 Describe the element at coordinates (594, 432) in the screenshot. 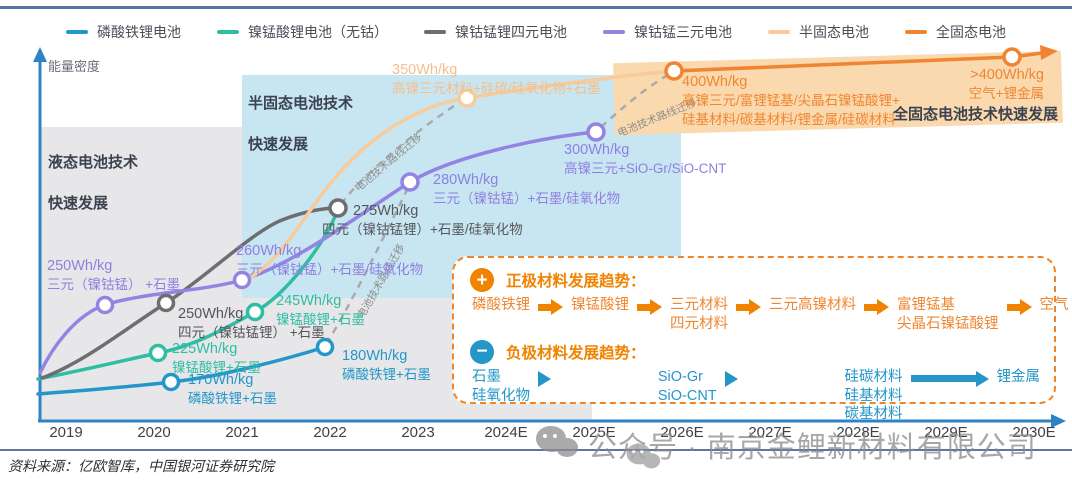

I see `x-tick: 2025E` at that location.